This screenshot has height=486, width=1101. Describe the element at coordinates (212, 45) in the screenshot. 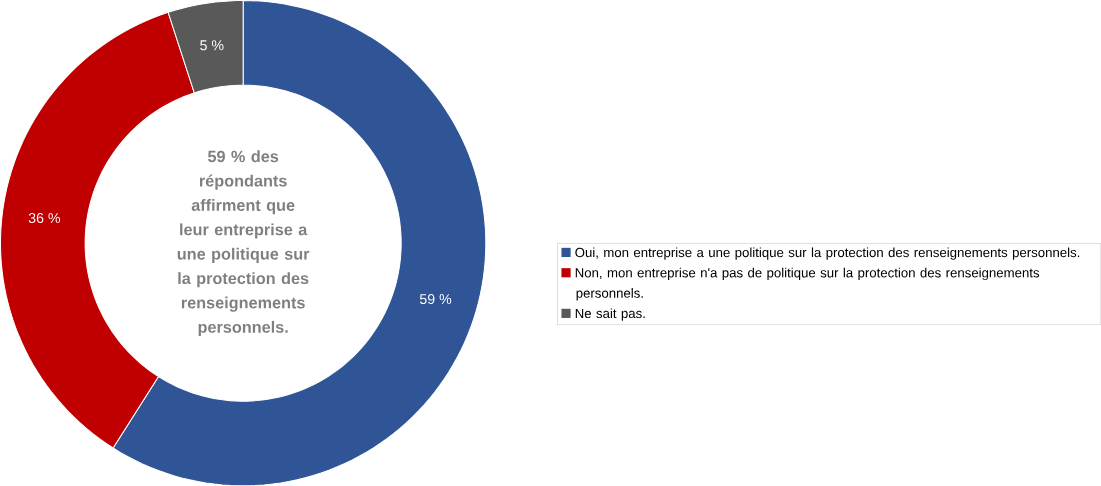

I see `data-label: 5 %` at that location.